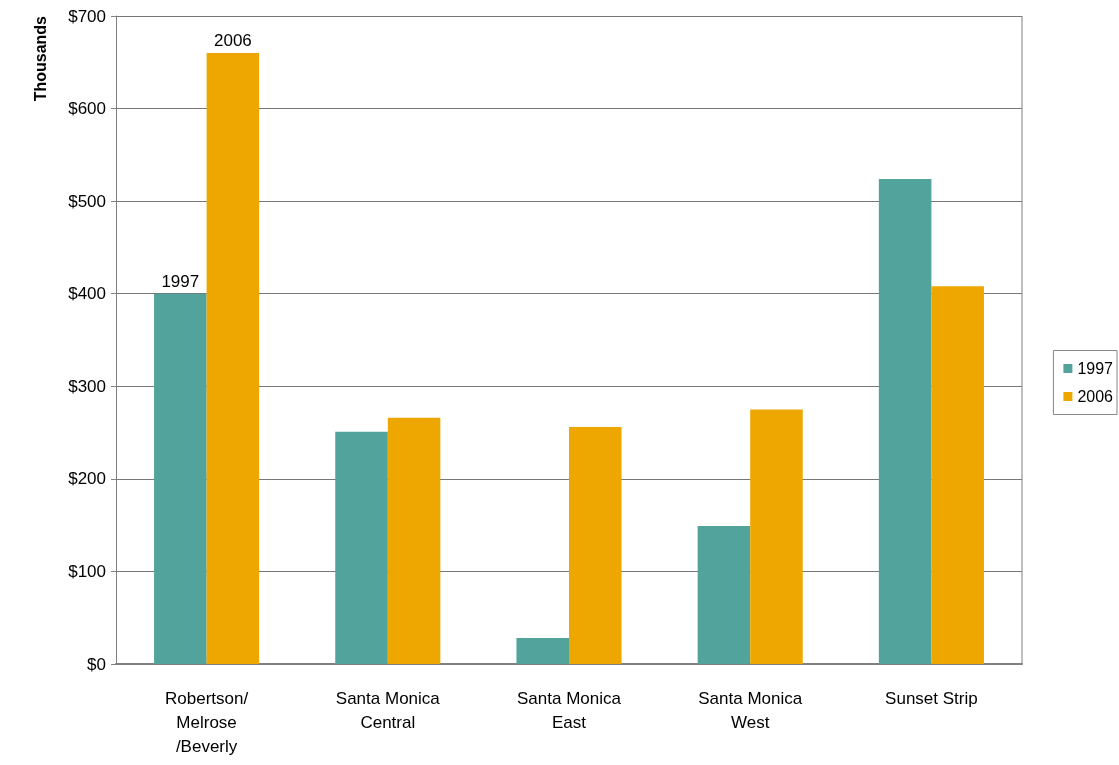  What do you see at coordinates (87, 201) in the screenshot?
I see `y-tick-label: $500` at bounding box center [87, 201].